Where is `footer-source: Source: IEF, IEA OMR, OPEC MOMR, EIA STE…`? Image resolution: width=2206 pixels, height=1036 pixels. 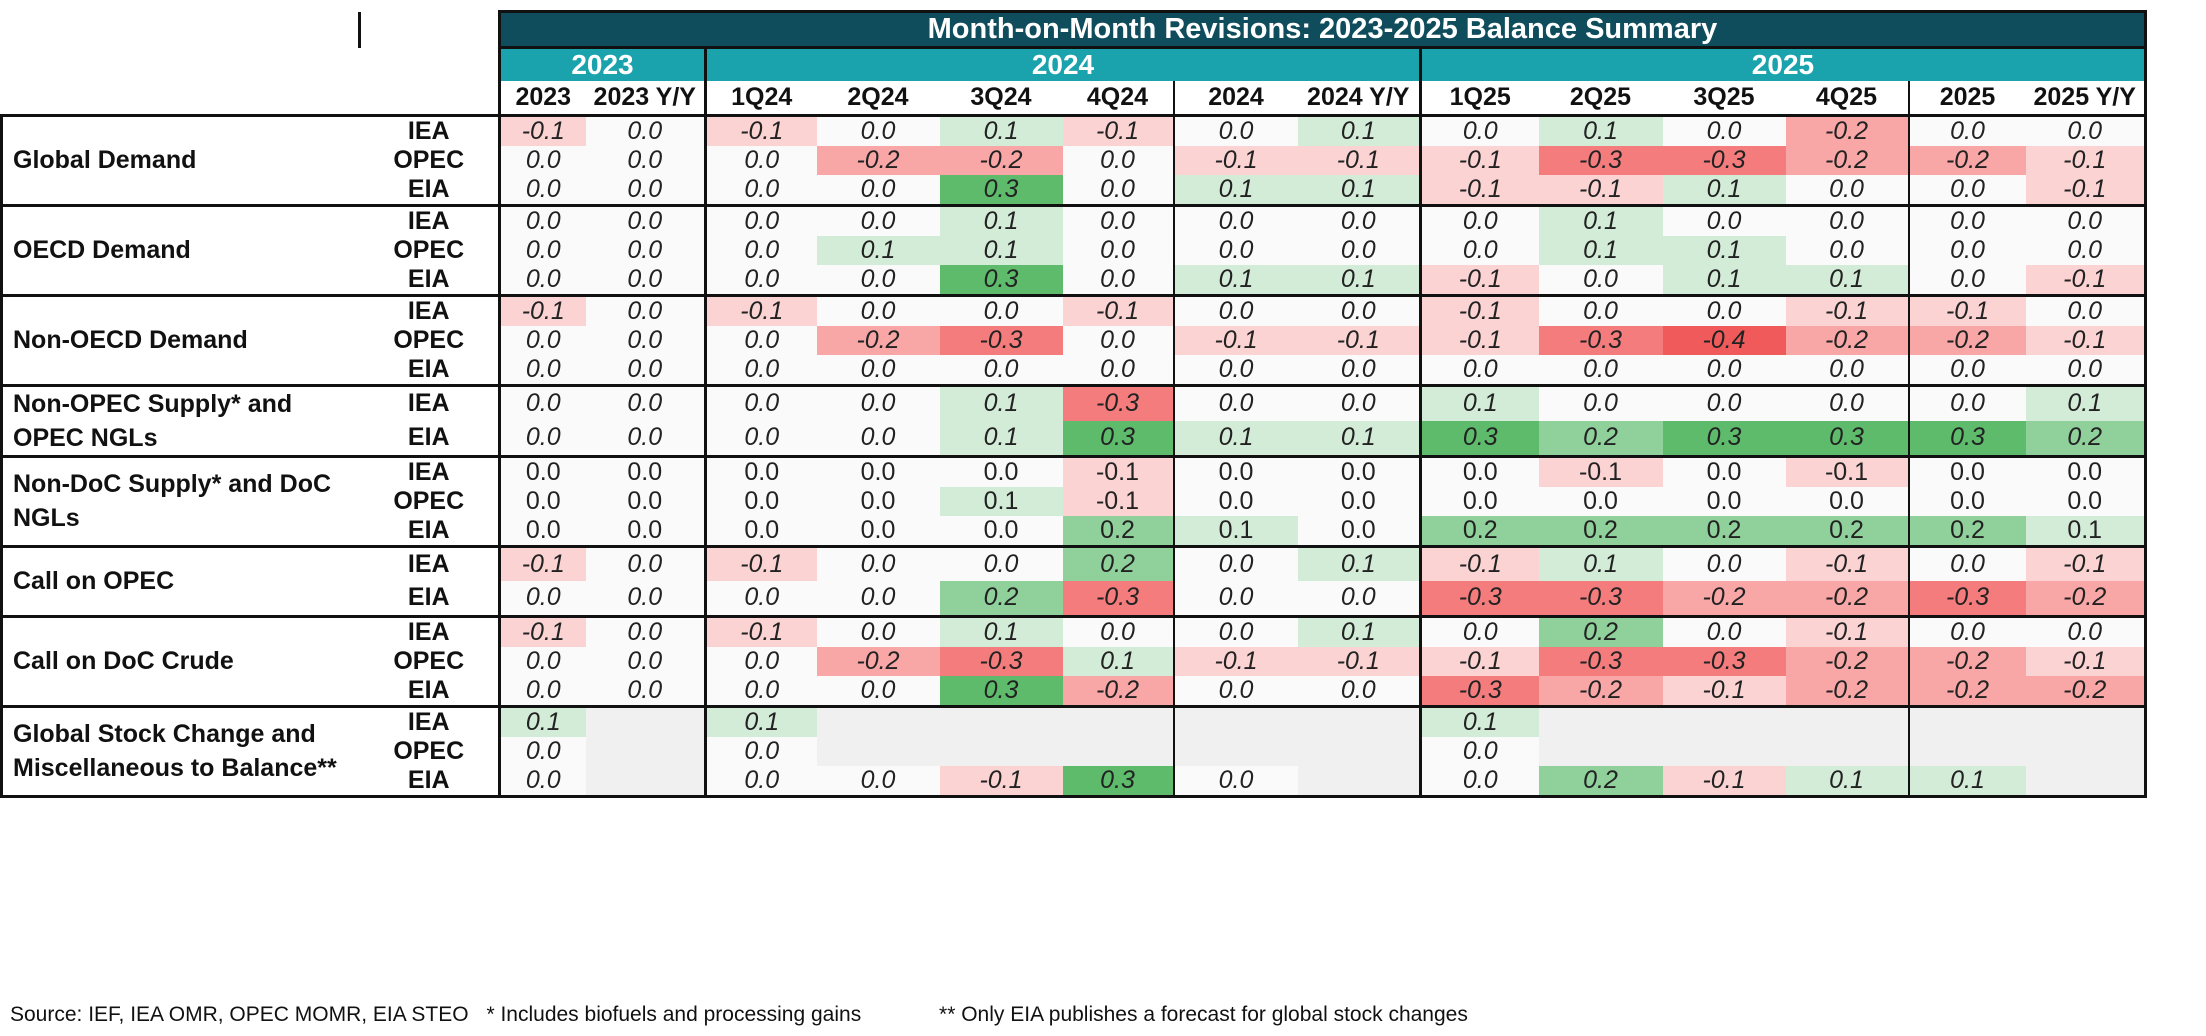
footer-source: Source: IEF, IEA OMR, OPEC MOMR, EIA STE… is located at coordinates (239, 1014).